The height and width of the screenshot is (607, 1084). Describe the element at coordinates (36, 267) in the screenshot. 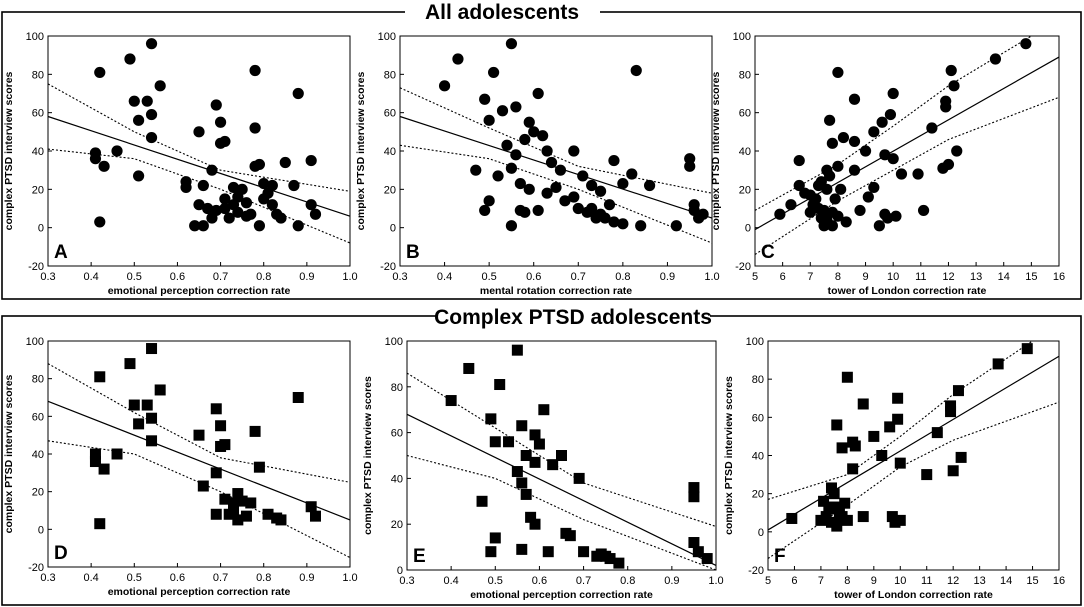

I see `y-tick-label: -20` at that location.